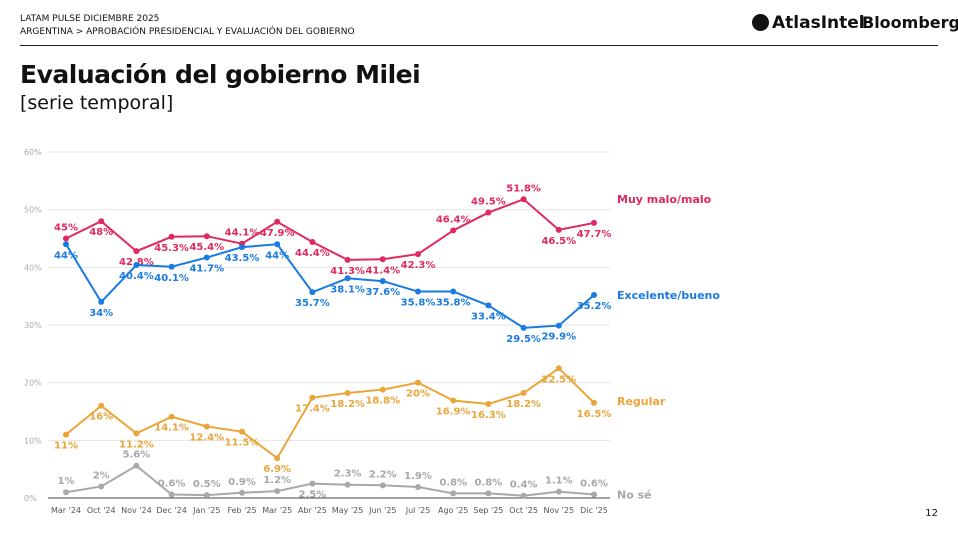 The image size is (958, 540). What do you see at coordinates (347, 271) in the screenshot?
I see `data-label: 41.3%` at bounding box center [347, 271].